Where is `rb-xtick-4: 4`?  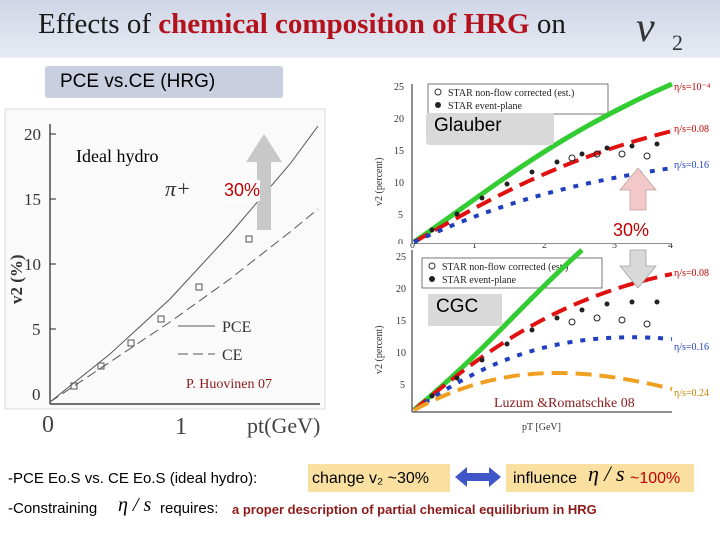
rb-xtick-4: 4 is located at coordinates (670, 247).